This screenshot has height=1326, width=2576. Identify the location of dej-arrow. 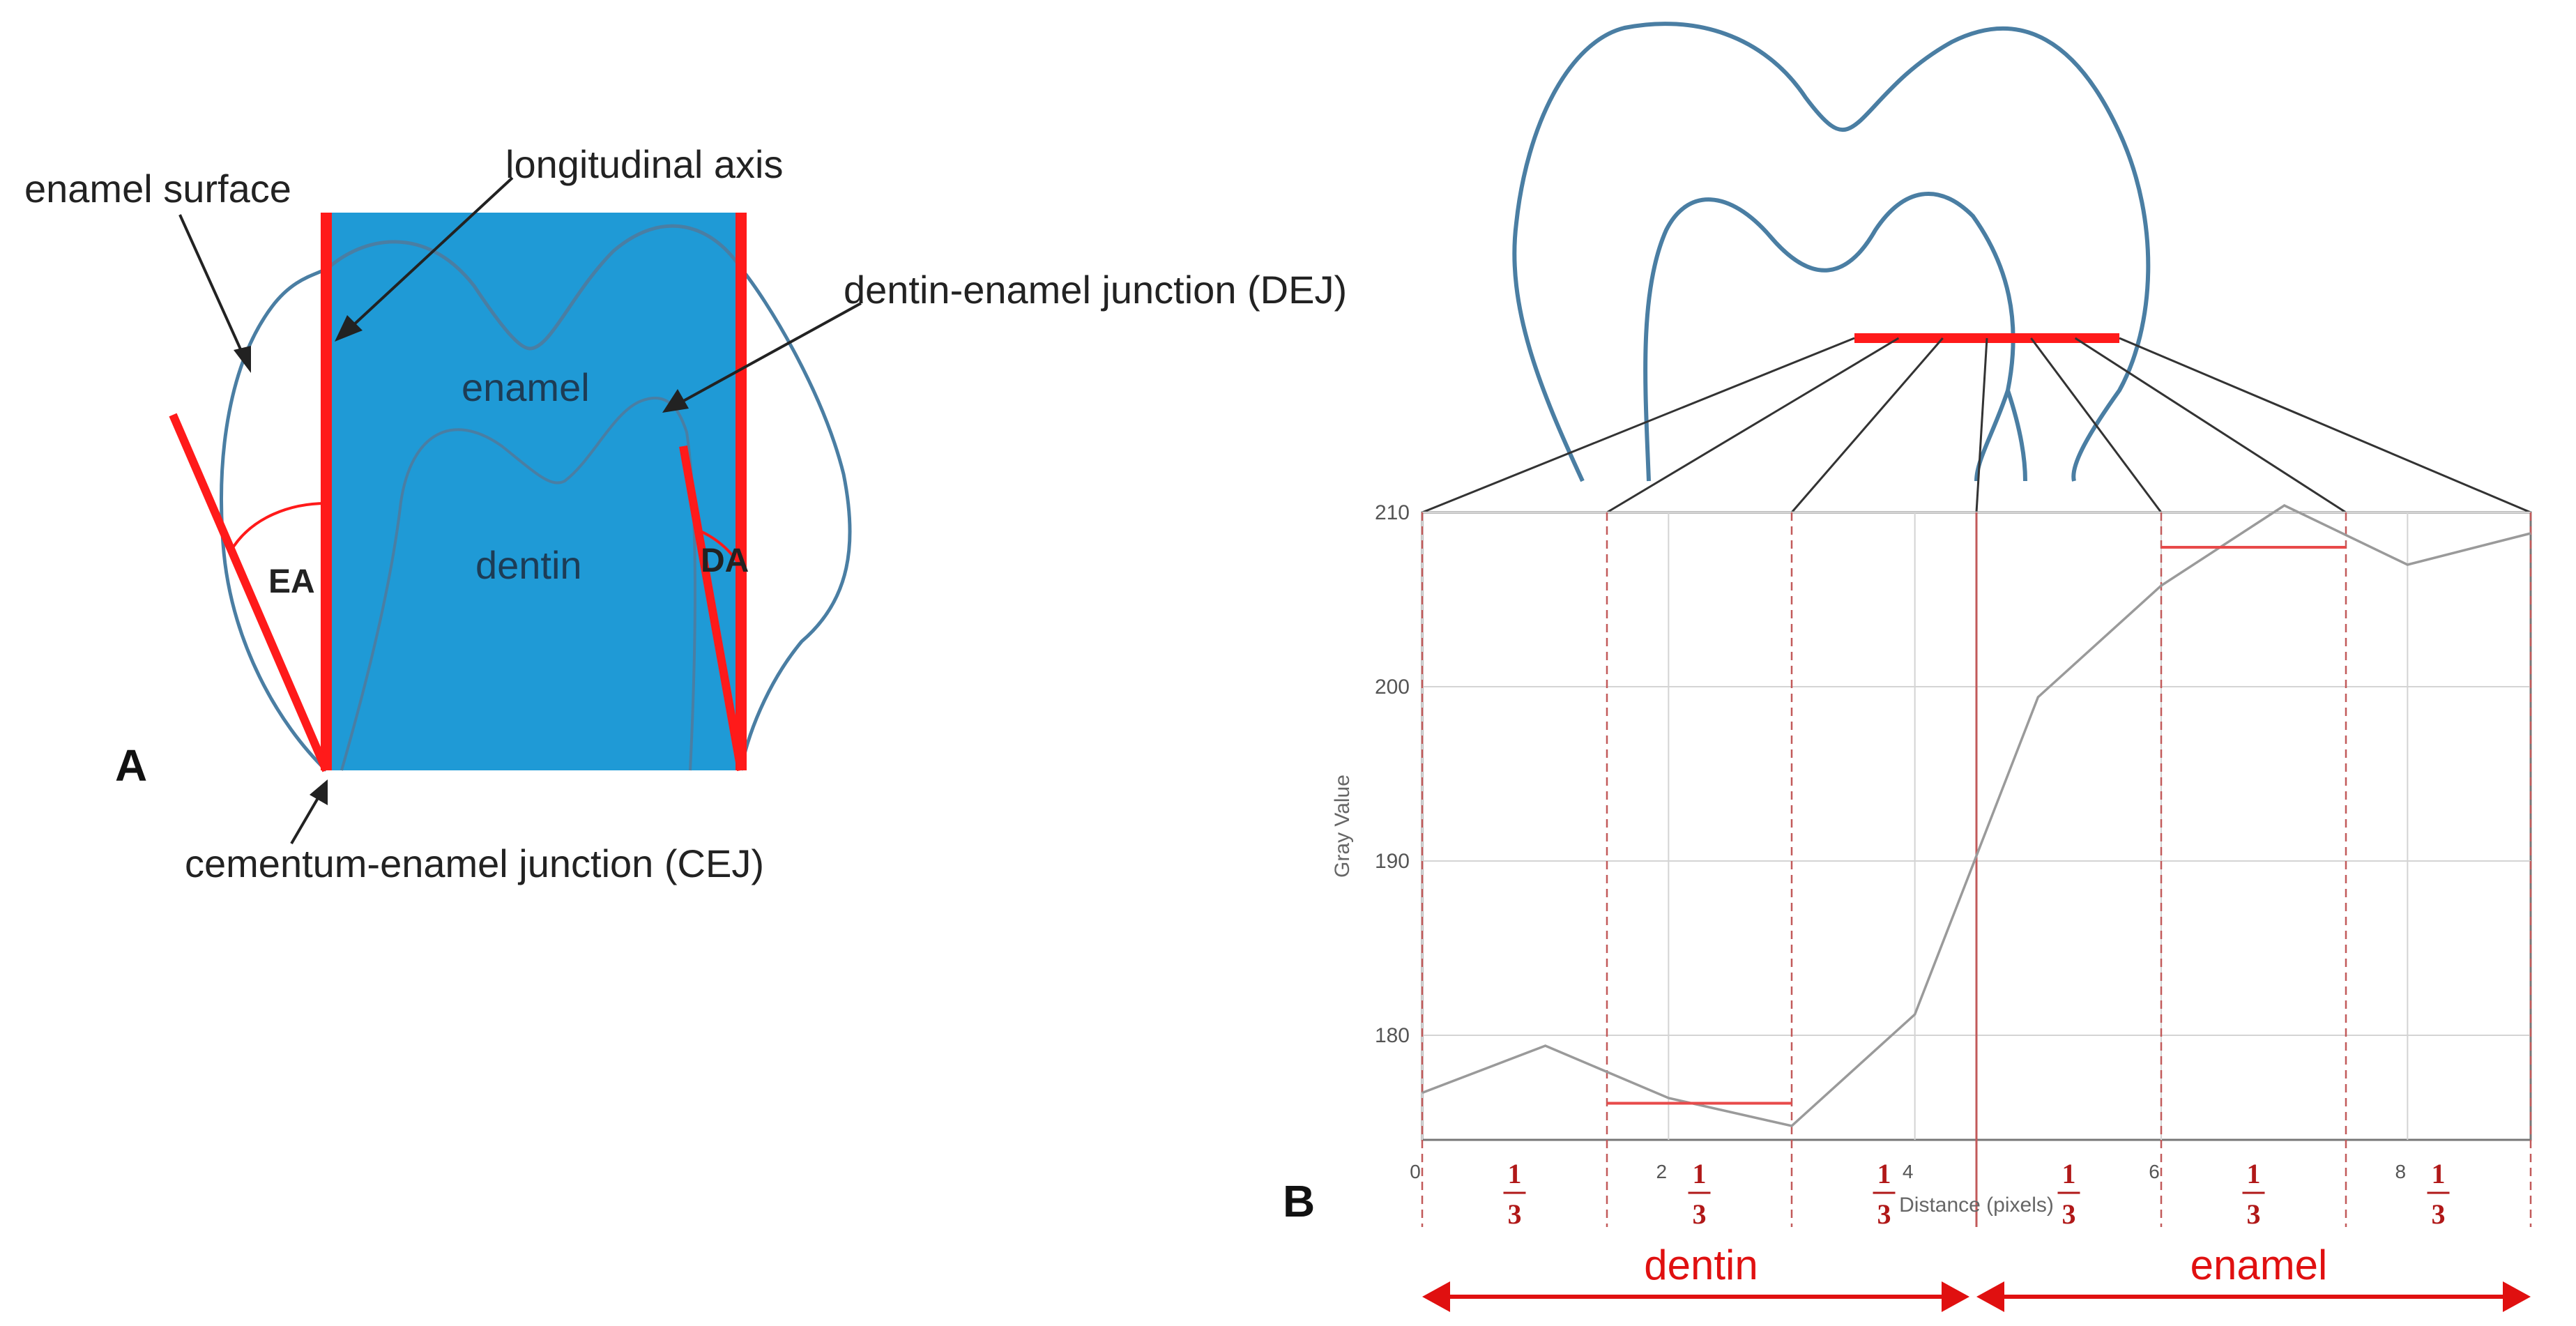
(762, 357).